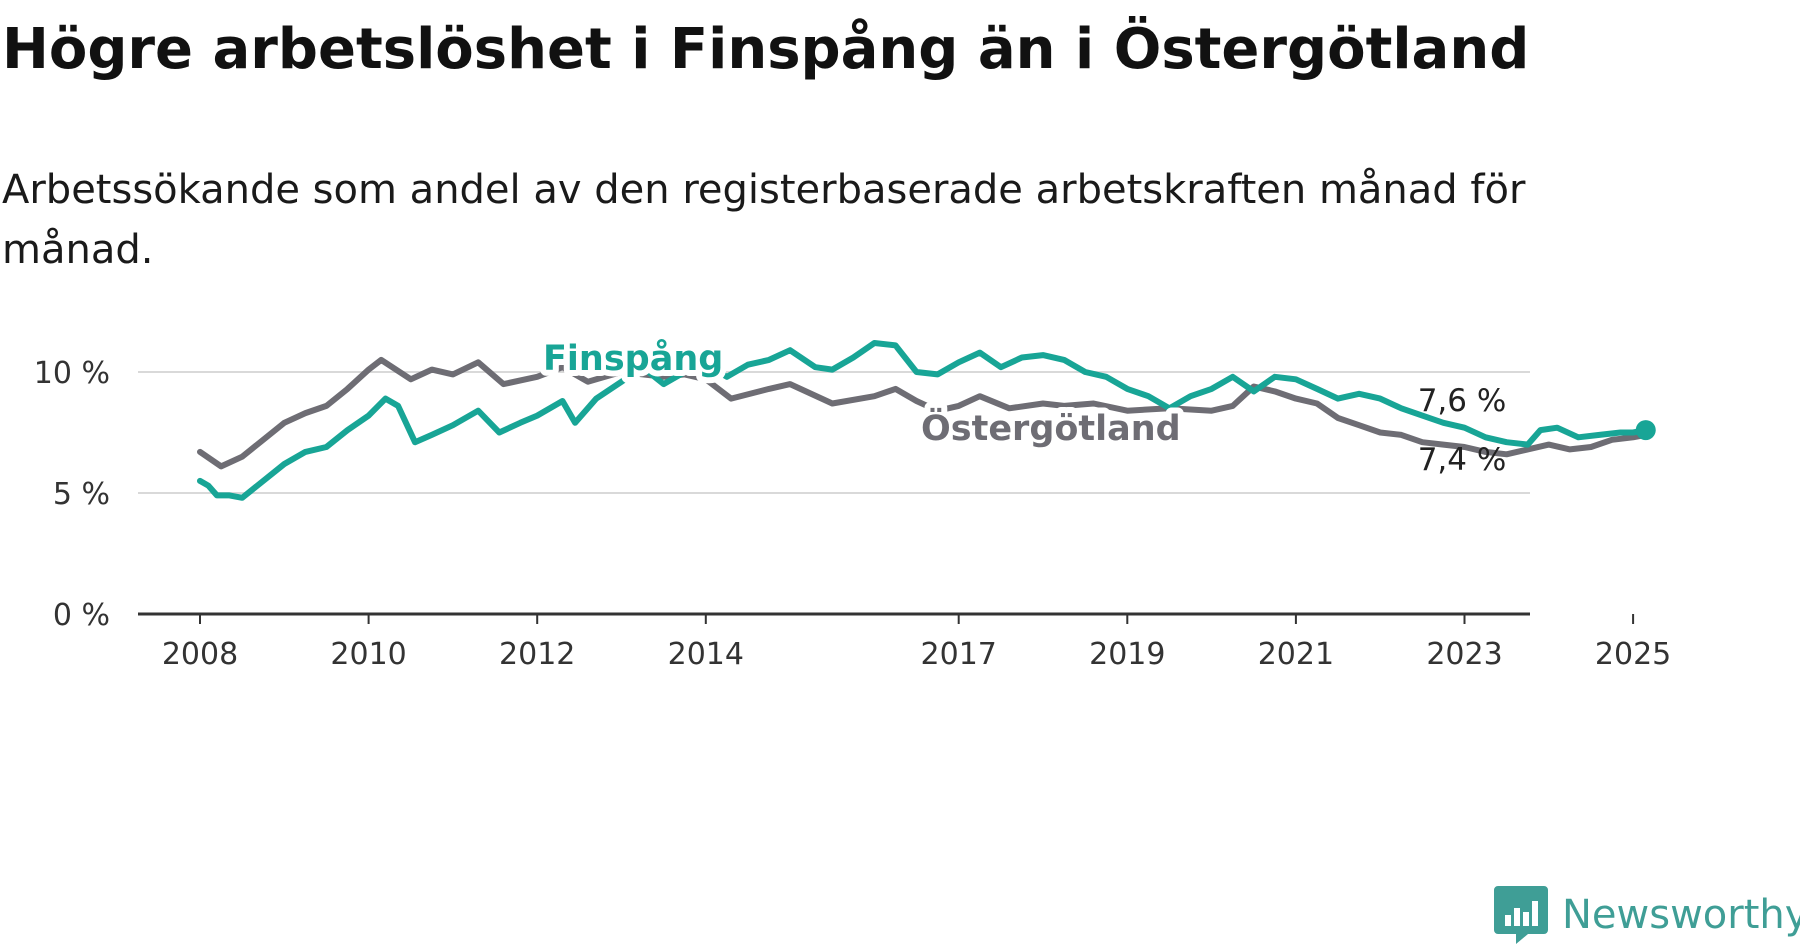 Image resolution: width=1800 pixels, height=948 pixels. I want to click on series-label-finspang-text: Finspång, so click(633, 358).